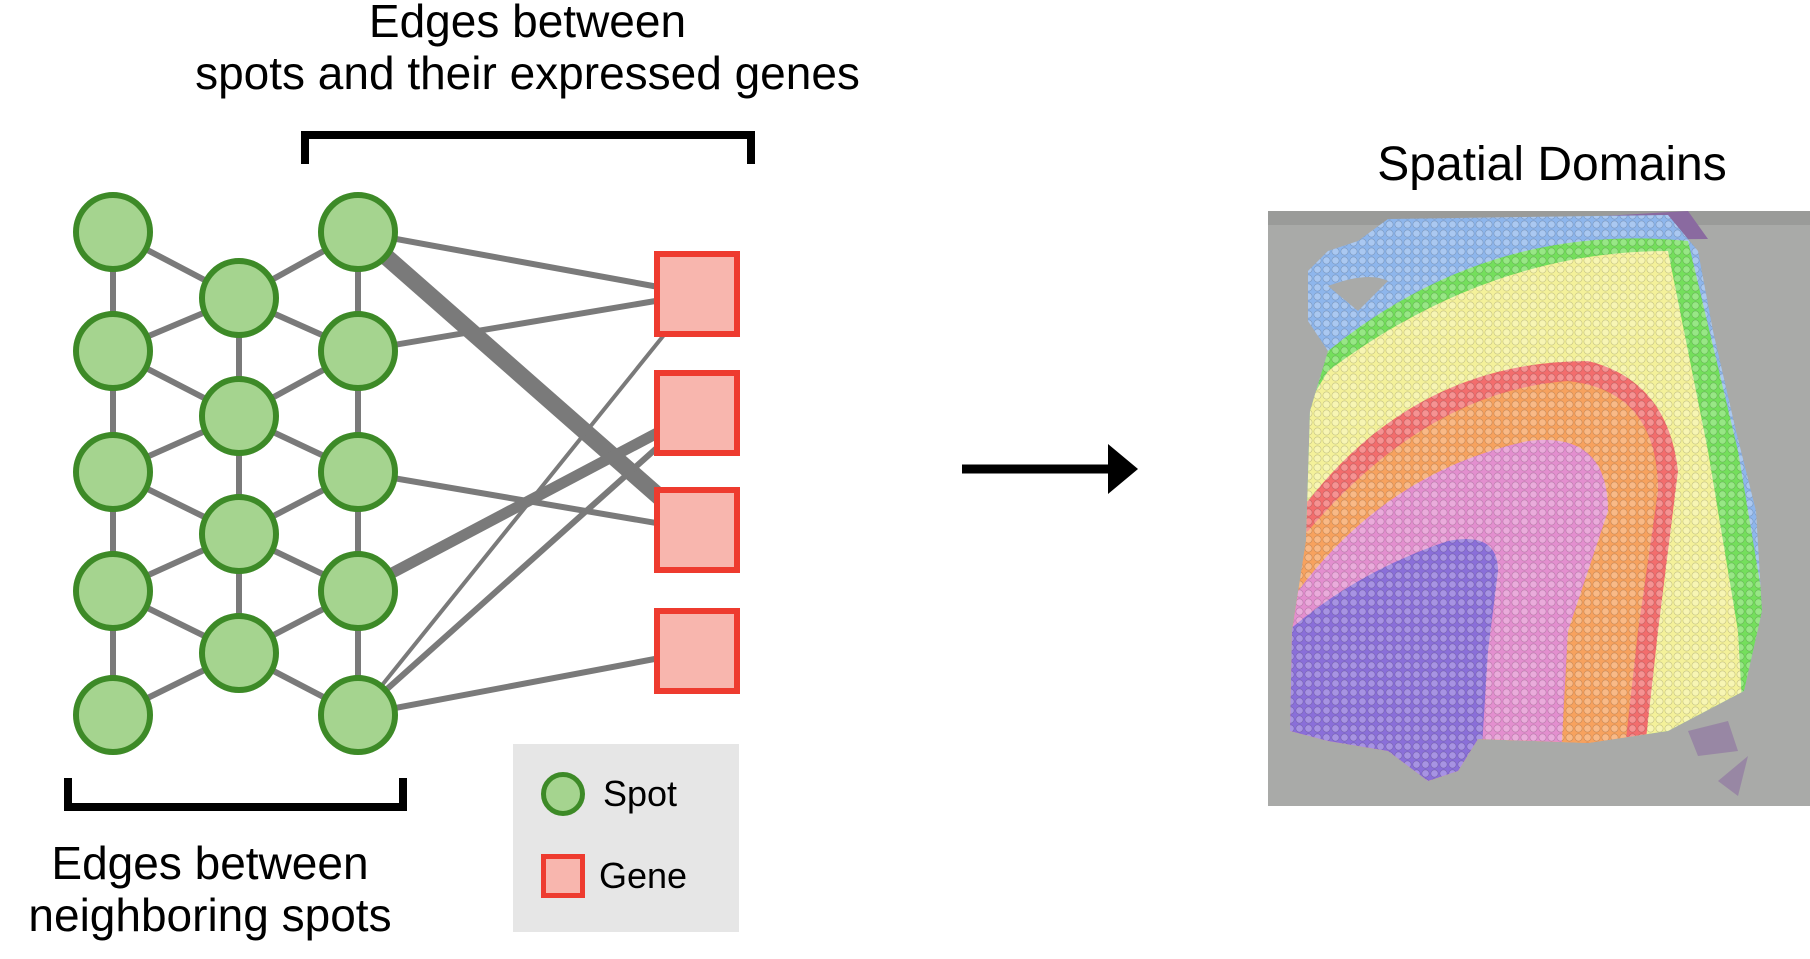 This screenshot has height=959, width=1810. I want to click on arrow-right-icon, so click(1050, 469).